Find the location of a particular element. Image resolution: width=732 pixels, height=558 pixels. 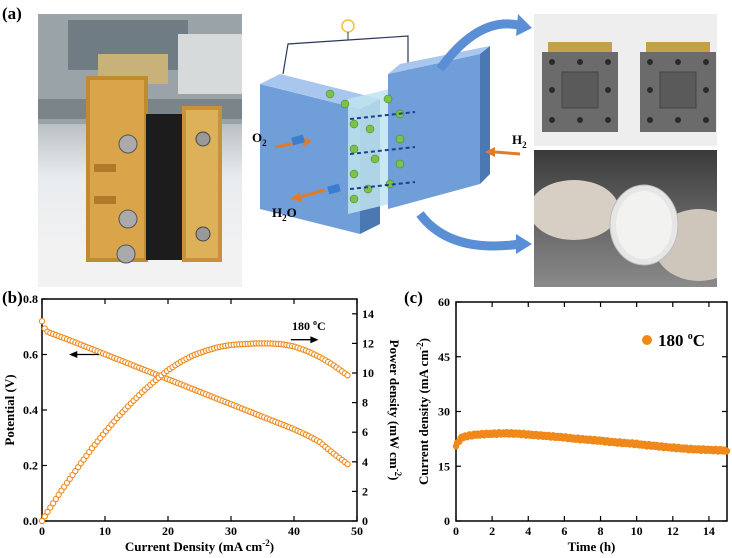

y-tick-label-c: 45 is located at coordinates (444, 357).